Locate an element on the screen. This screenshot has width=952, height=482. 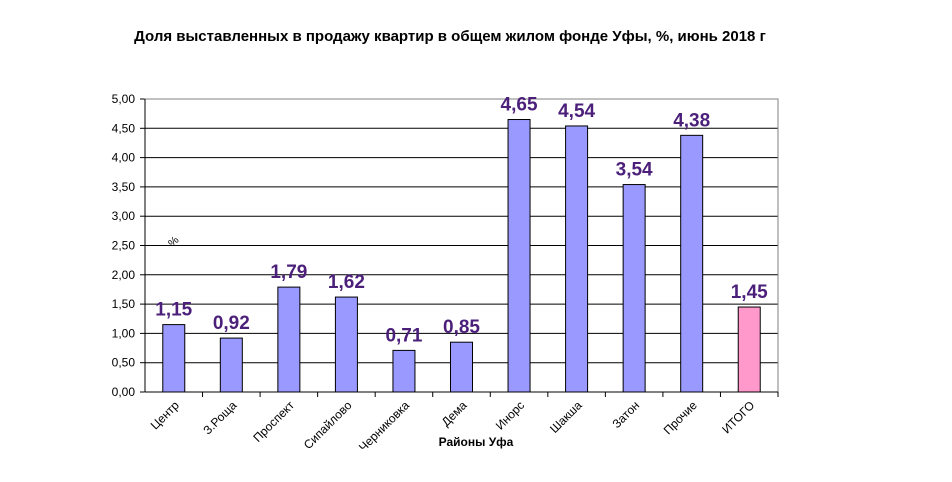
x-category-label: Сипайлово is located at coordinates (328, 425).